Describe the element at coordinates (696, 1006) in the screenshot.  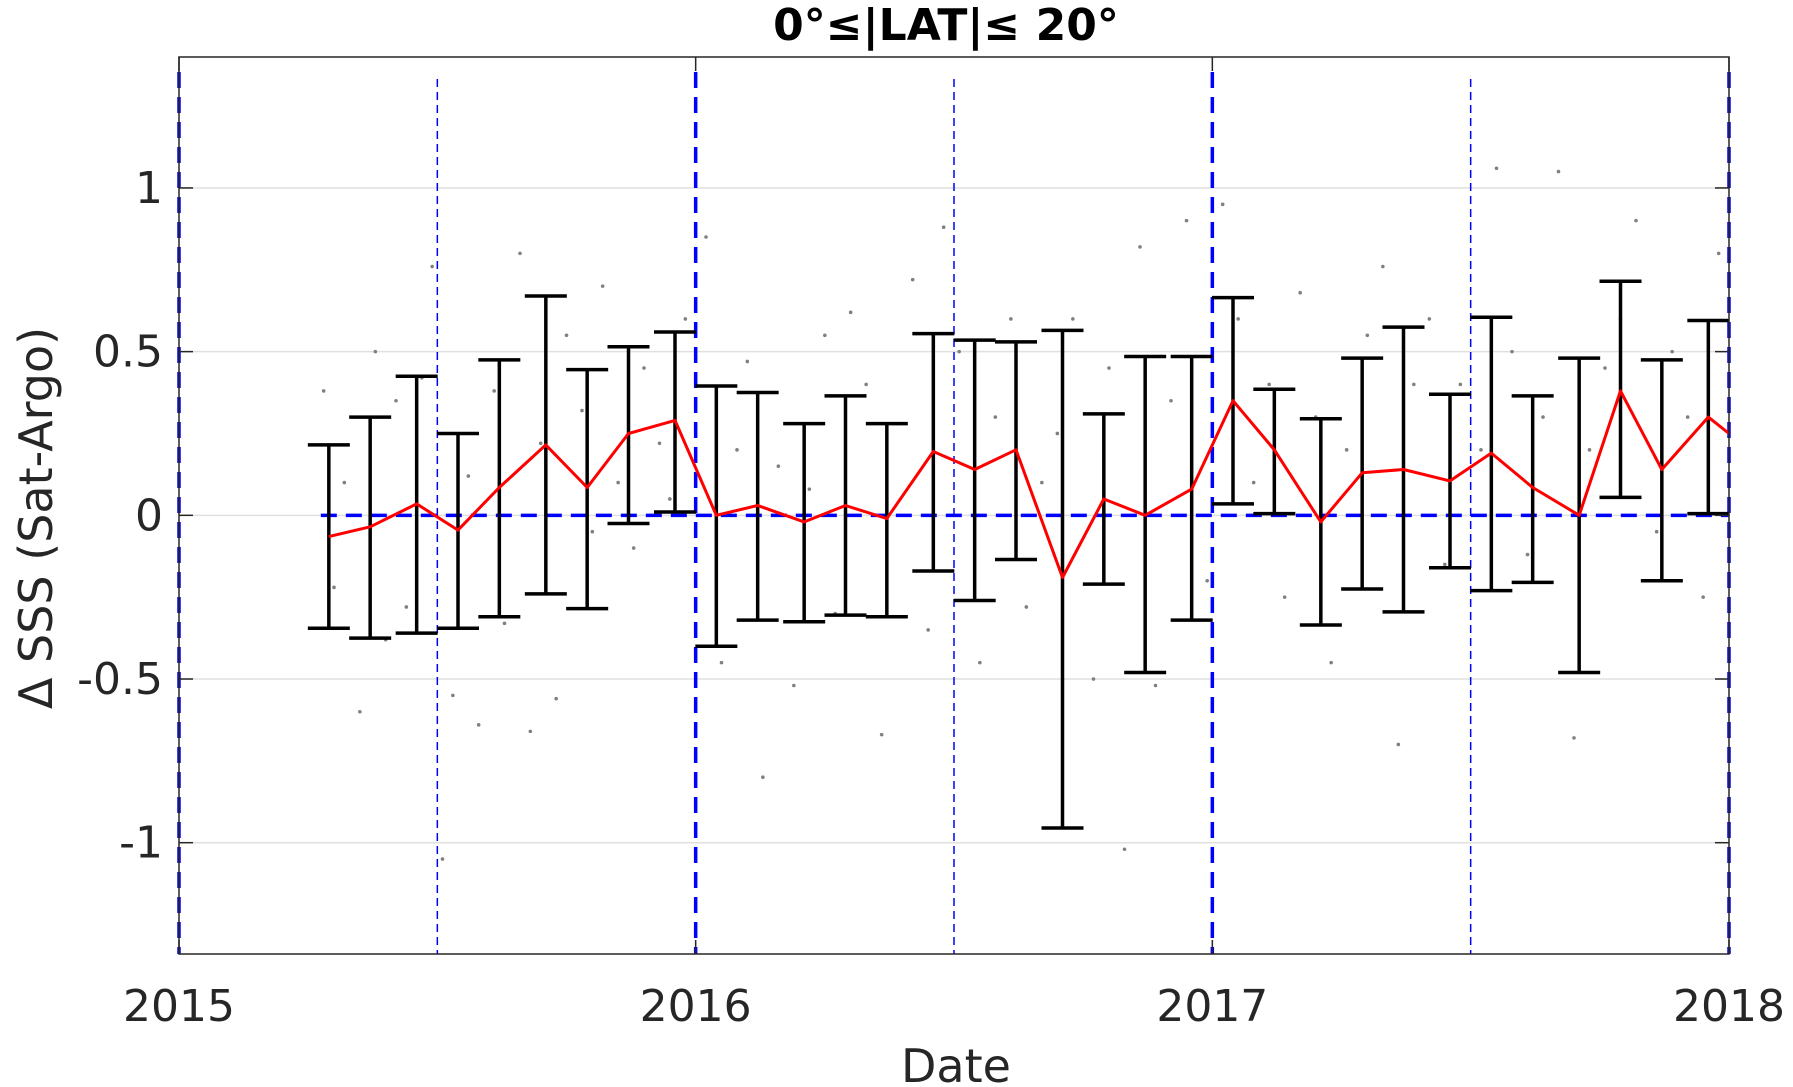
I see `x-tick-label: 2016` at that location.